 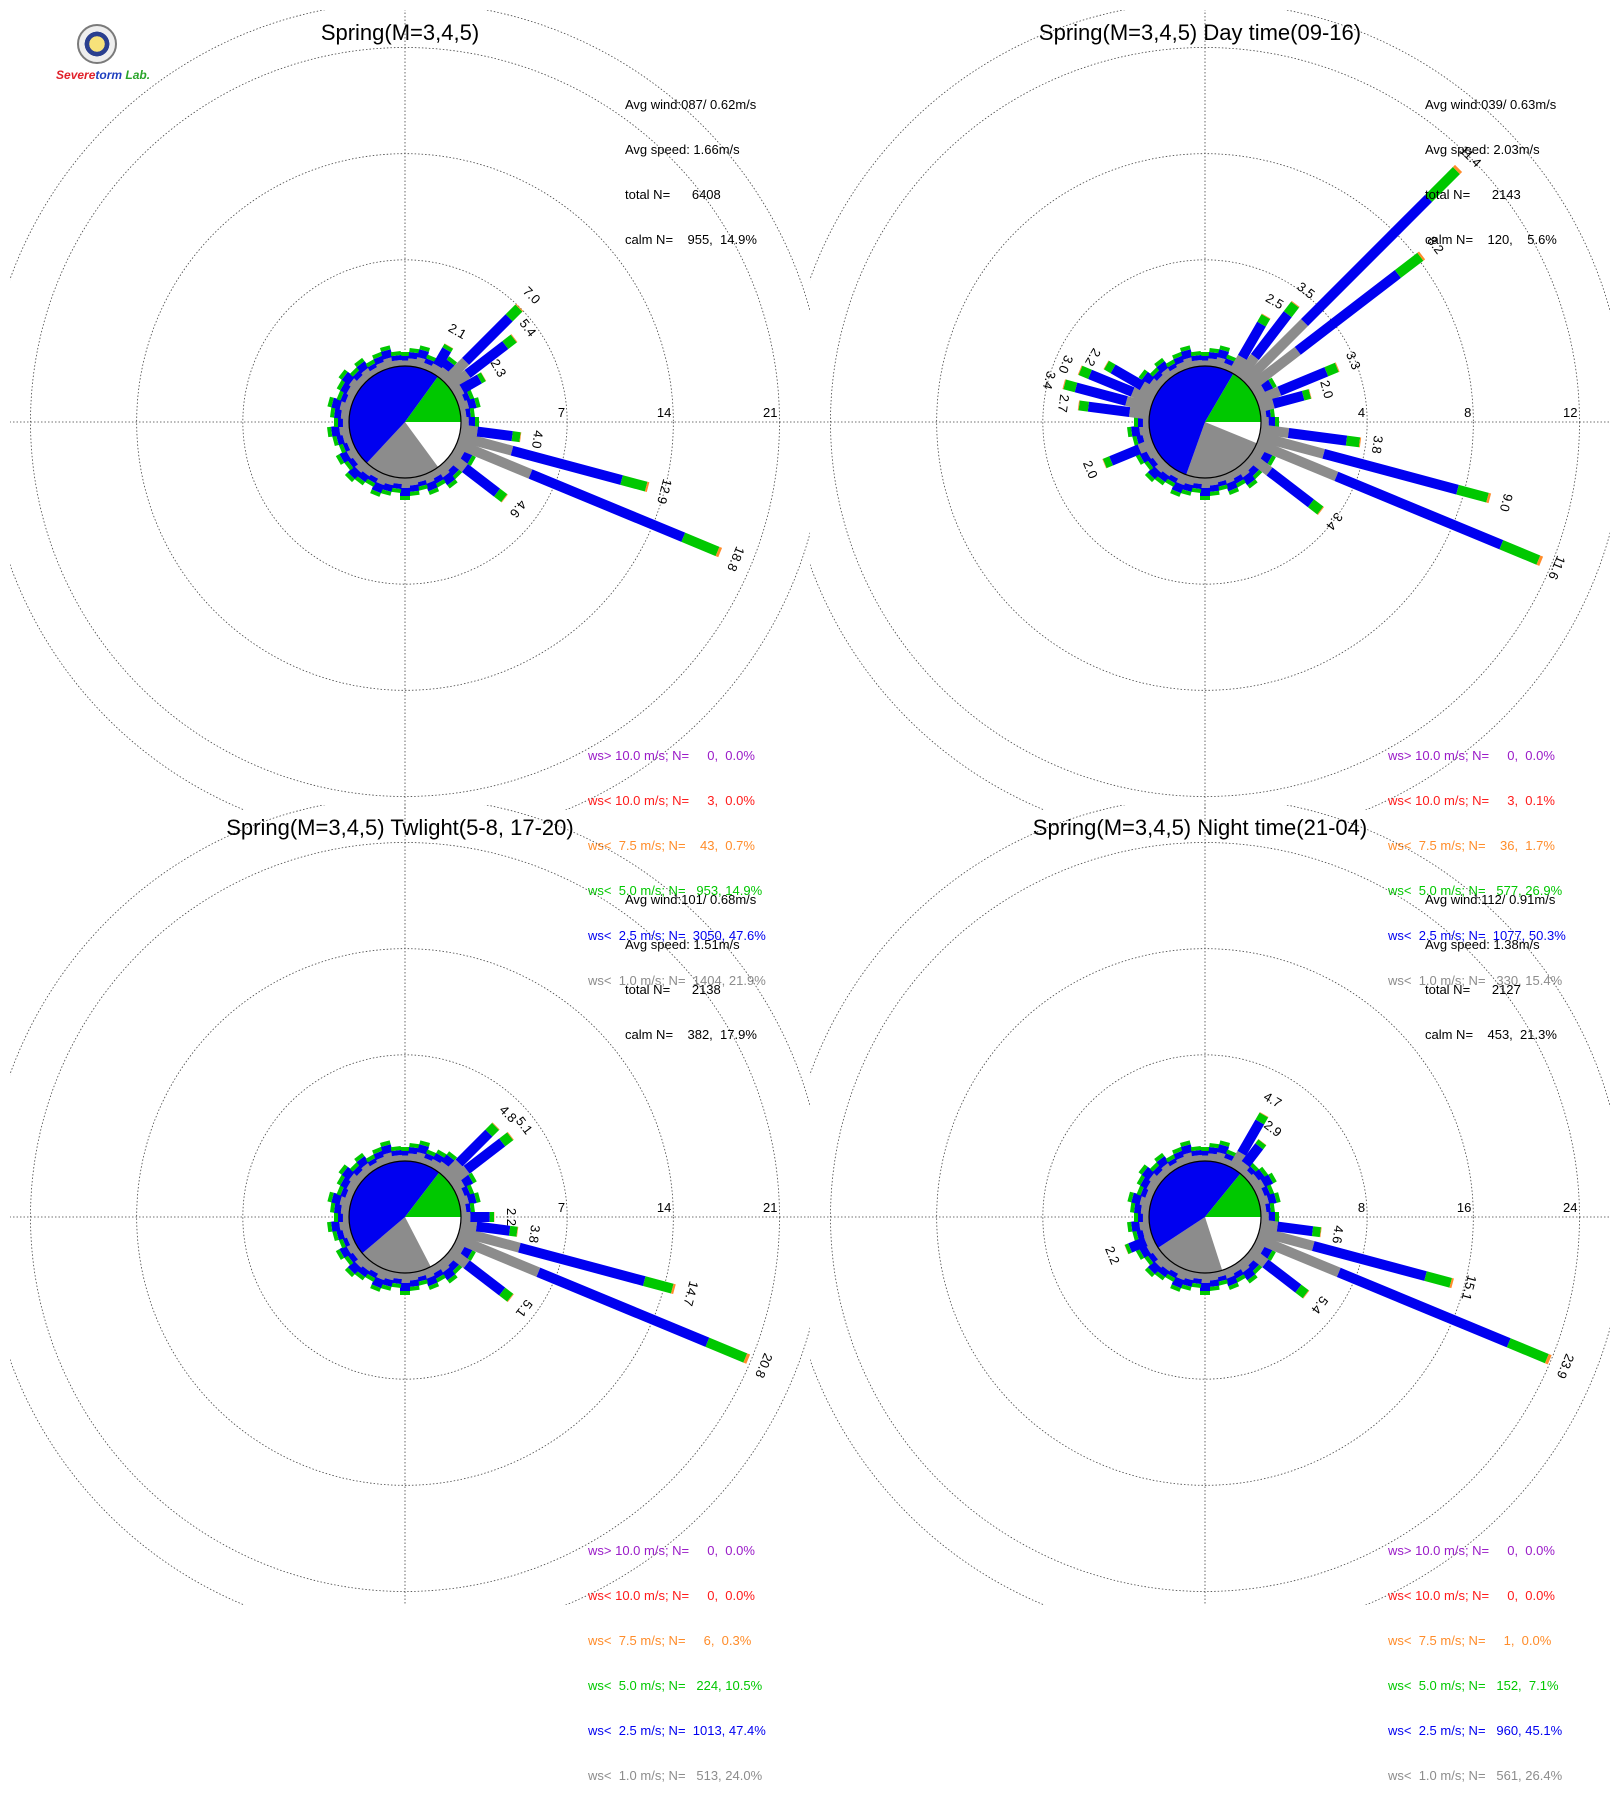 What do you see at coordinates (1491, 1034) in the screenshot?
I see `calm-n: calm N= 453, 21.3%` at bounding box center [1491, 1034].